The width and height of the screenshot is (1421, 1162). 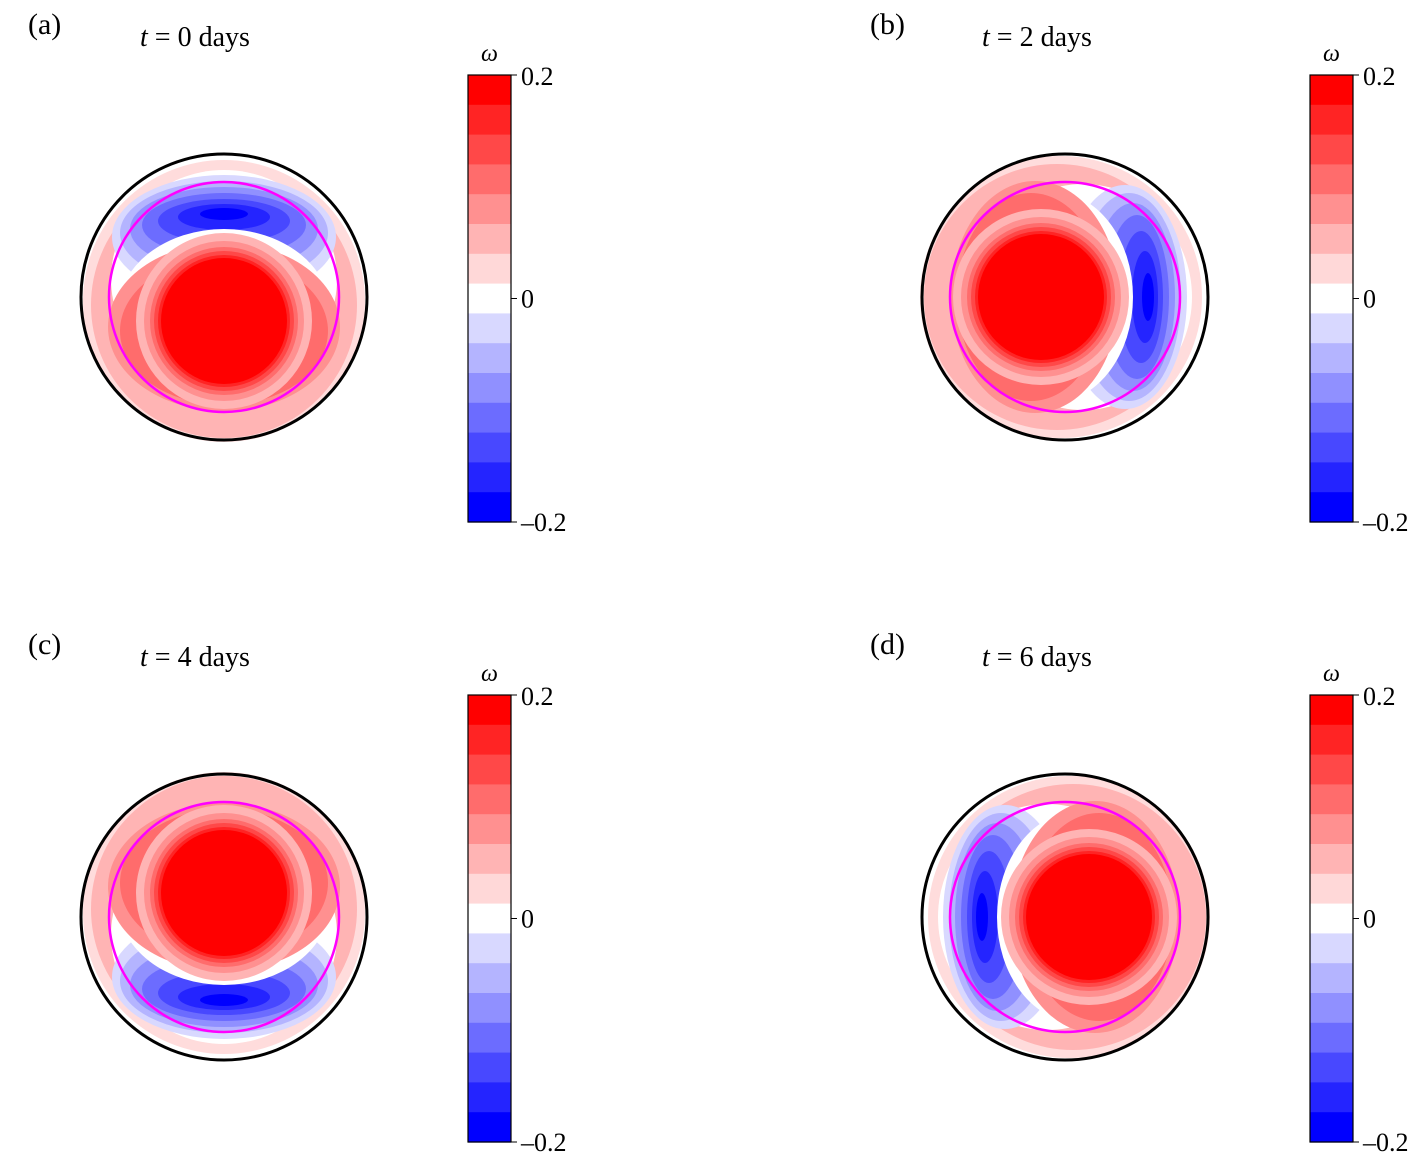 I want to click on panel-time-title: t = 4 days, so click(x=195, y=657).